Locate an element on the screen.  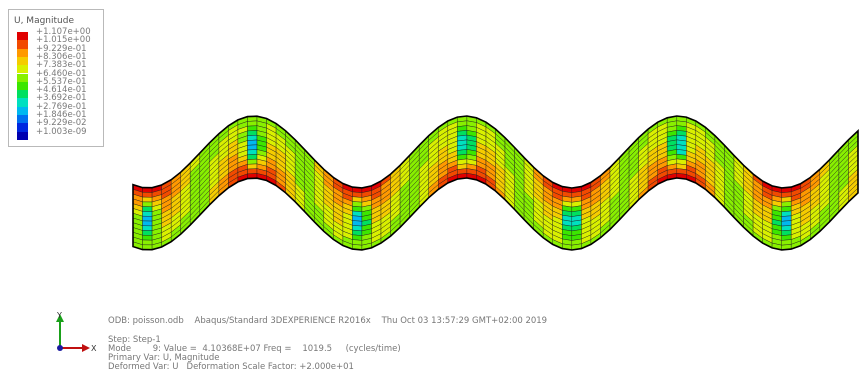
coordinate-triad: Y X is located at coordinates (76, 332).